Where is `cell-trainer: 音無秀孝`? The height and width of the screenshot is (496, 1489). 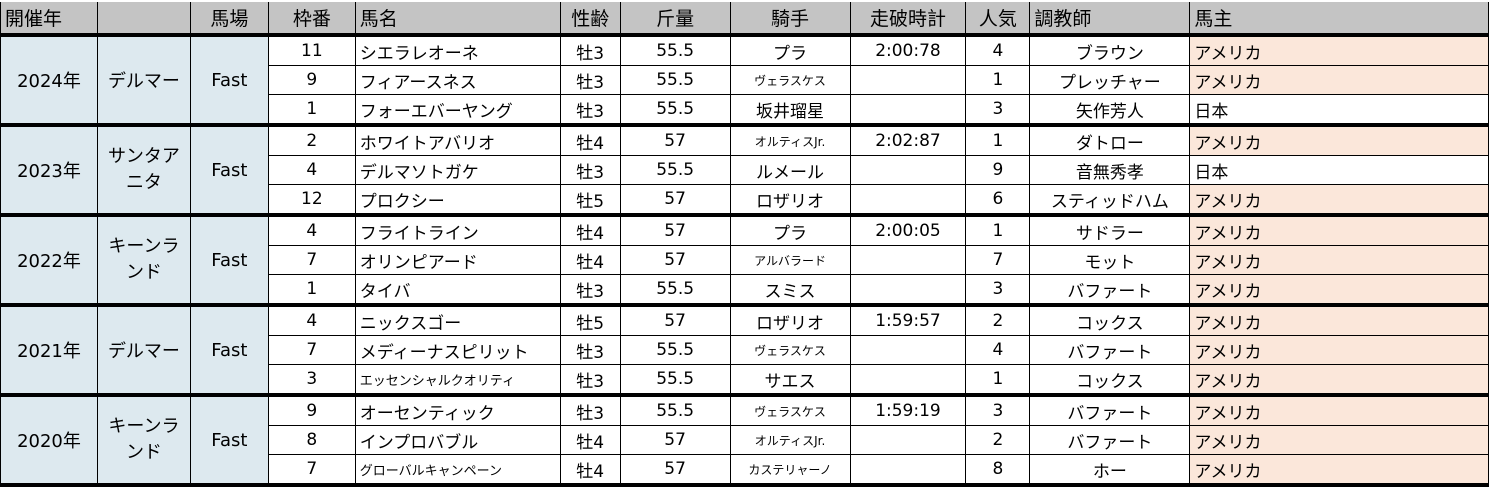 cell-trainer: 音無秀孝 is located at coordinates (1110, 170).